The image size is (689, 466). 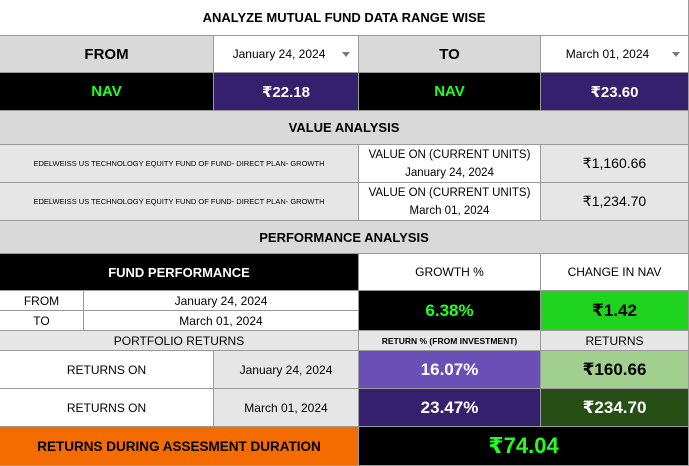 I want to click on to-date-value: March 01, 2024, so click(x=607, y=54).